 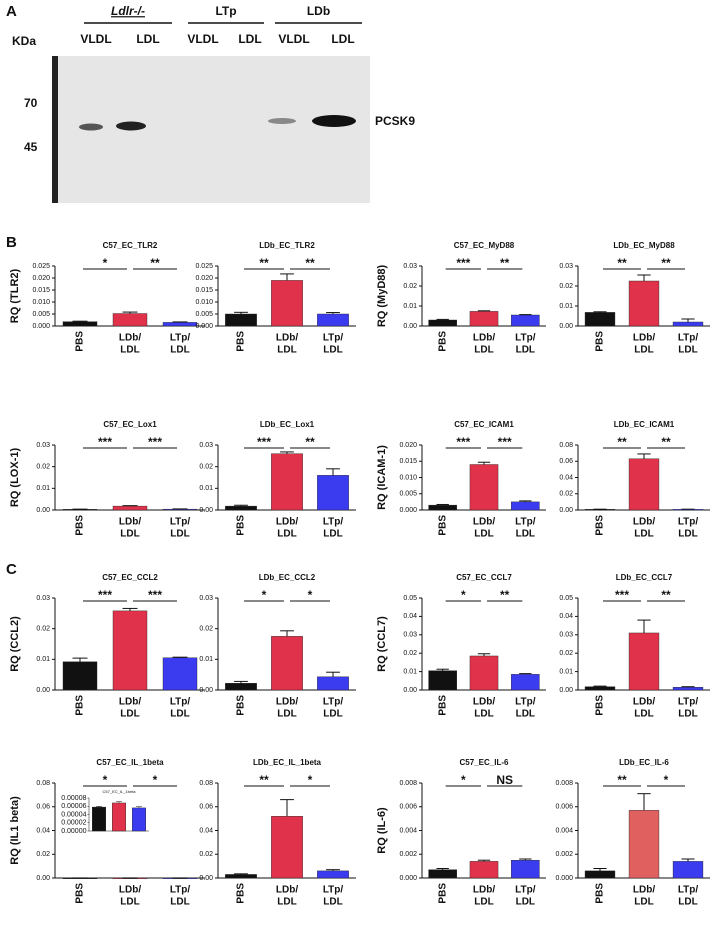 What do you see at coordinates (408, 807) in the screenshot?
I see `y-tick-label: 0.006` at bounding box center [408, 807].